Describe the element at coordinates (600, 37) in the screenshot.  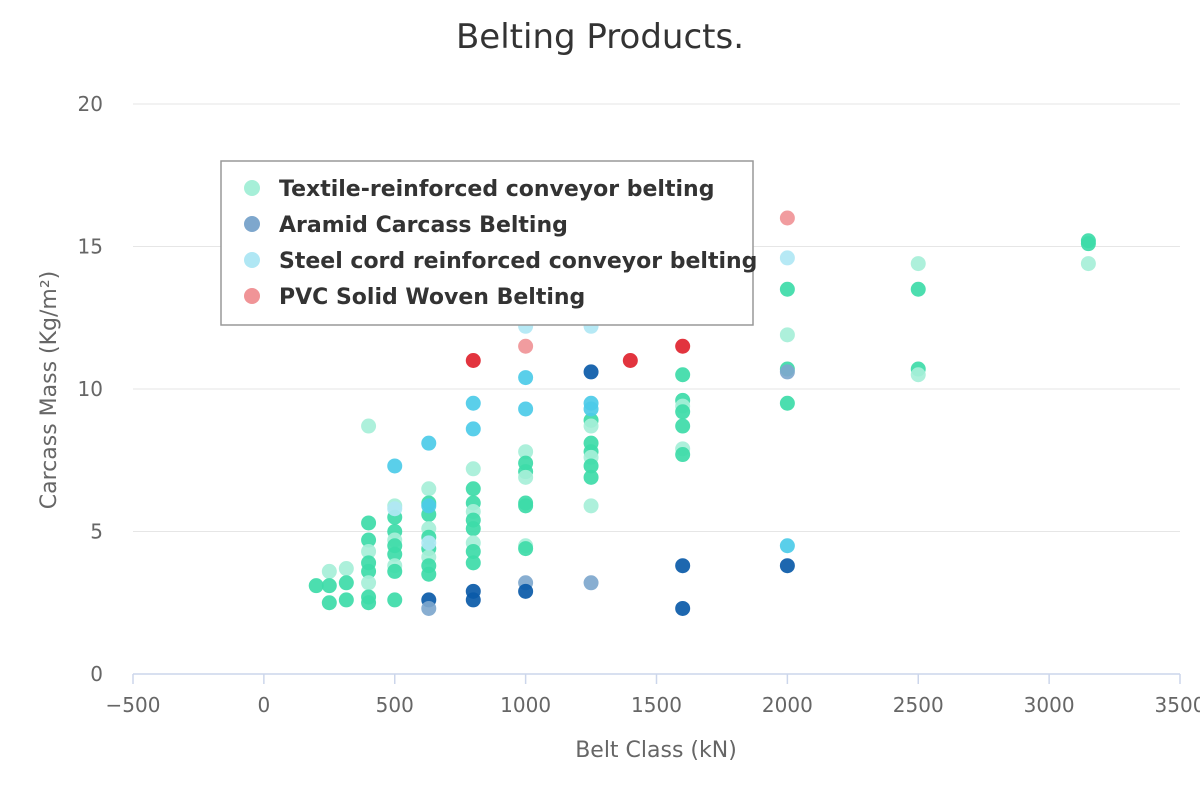
I see `chart-title: Belting Products.` at that location.